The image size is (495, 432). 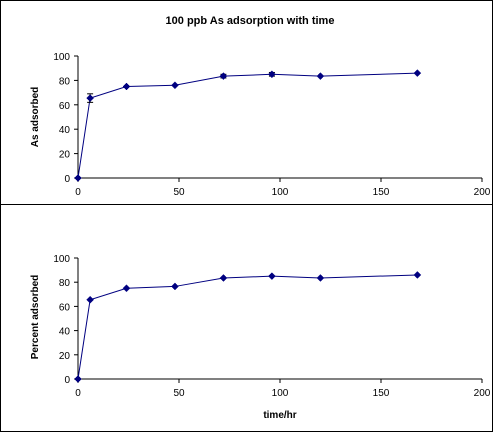 I want to click on bottom-chart-x-tick-label: 100, so click(x=280, y=393).